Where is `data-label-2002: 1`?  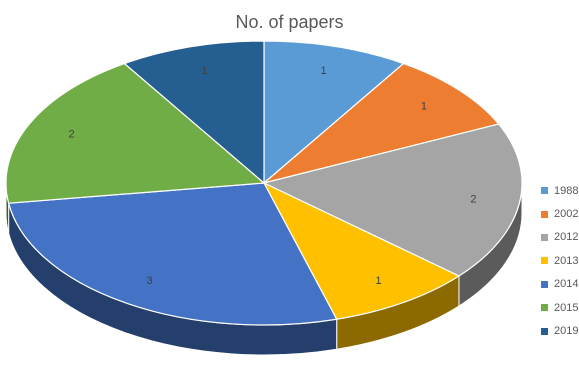
data-label-2002: 1 is located at coordinates (424, 107).